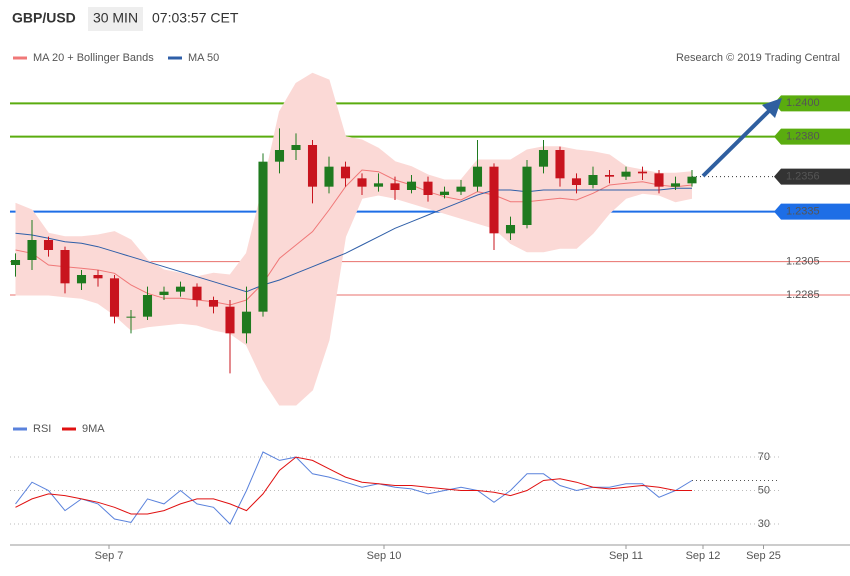  What do you see at coordinates (758, 58) in the screenshot?
I see `credit: Research © 2019 Trading Central` at bounding box center [758, 58].